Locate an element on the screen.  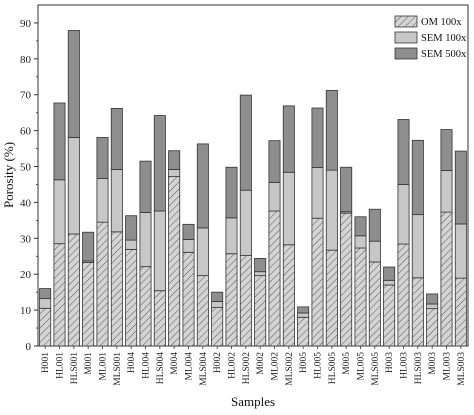
x-tick-label: HLS005 is located at coordinates (333, 368).